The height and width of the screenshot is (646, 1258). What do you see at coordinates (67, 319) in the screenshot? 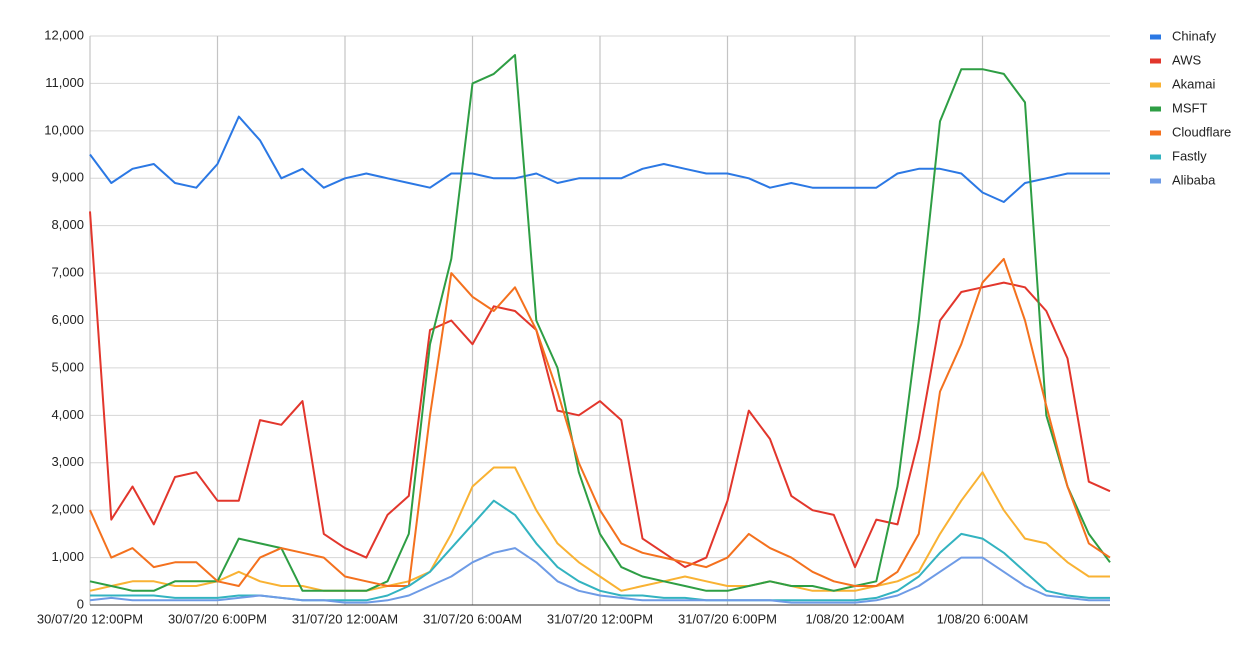
I see `y-tick-label: 6,000` at bounding box center [67, 319].